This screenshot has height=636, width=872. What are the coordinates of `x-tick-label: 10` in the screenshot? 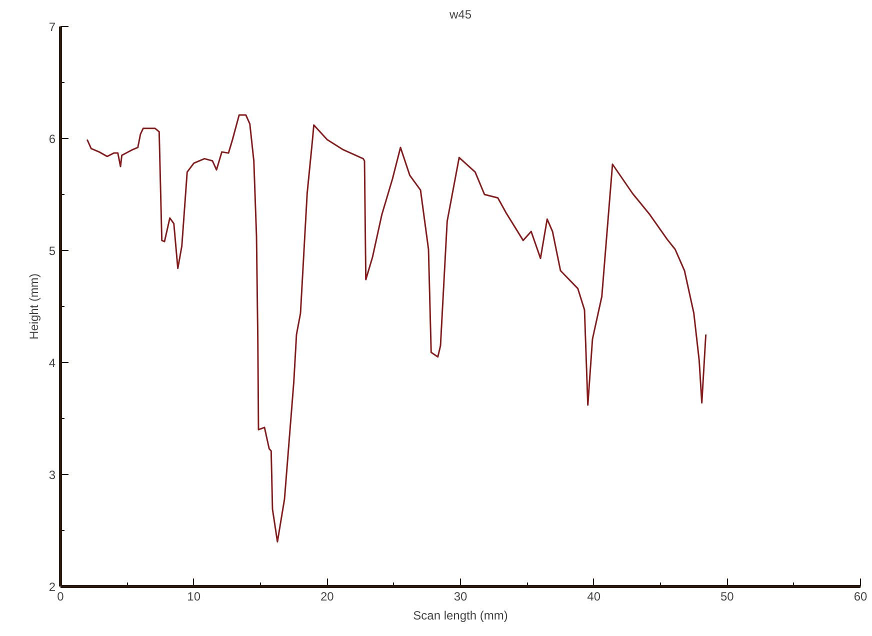 It's located at (194, 597).